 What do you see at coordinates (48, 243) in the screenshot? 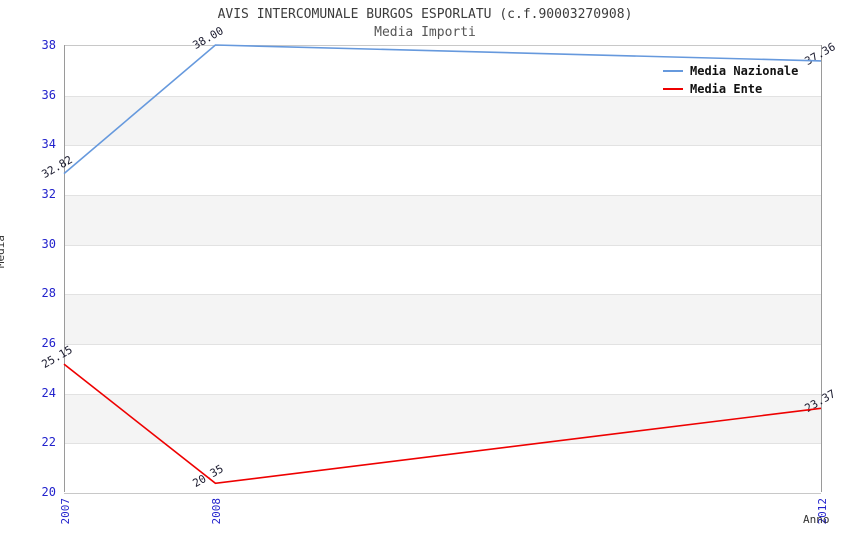
I see `y-tick-label: 30` at bounding box center [48, 243].